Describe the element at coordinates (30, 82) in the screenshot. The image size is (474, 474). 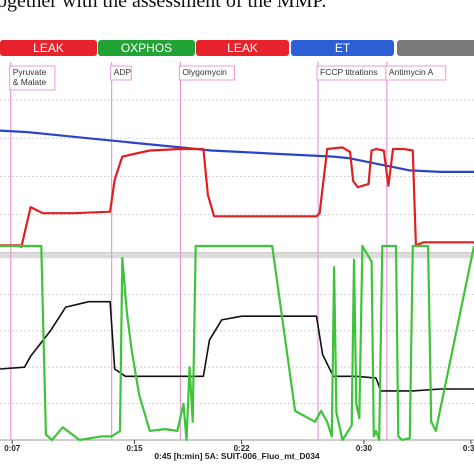
I see `event-label: & Malate` at that location.